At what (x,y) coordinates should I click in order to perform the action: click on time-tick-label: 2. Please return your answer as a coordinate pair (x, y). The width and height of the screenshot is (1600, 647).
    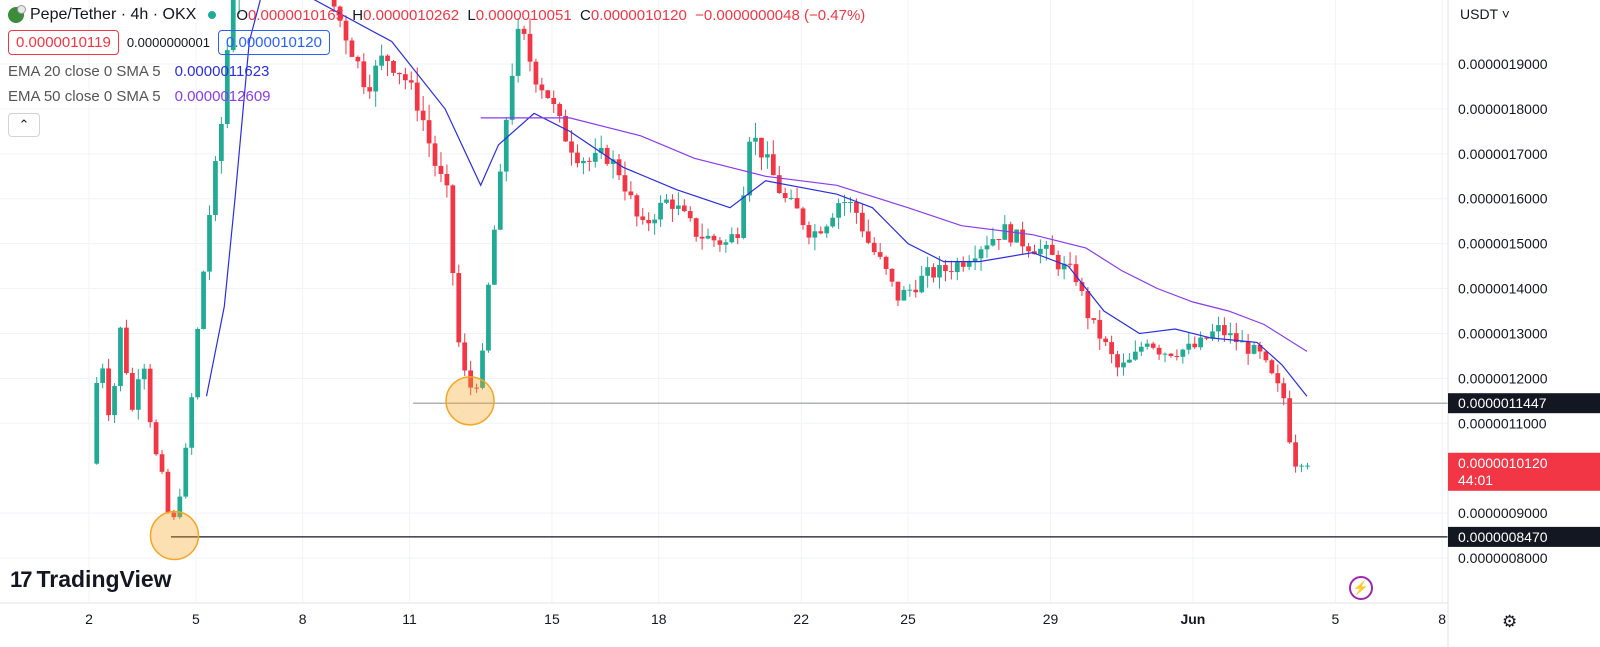
    Looking at the image, I should click on (89, 619).